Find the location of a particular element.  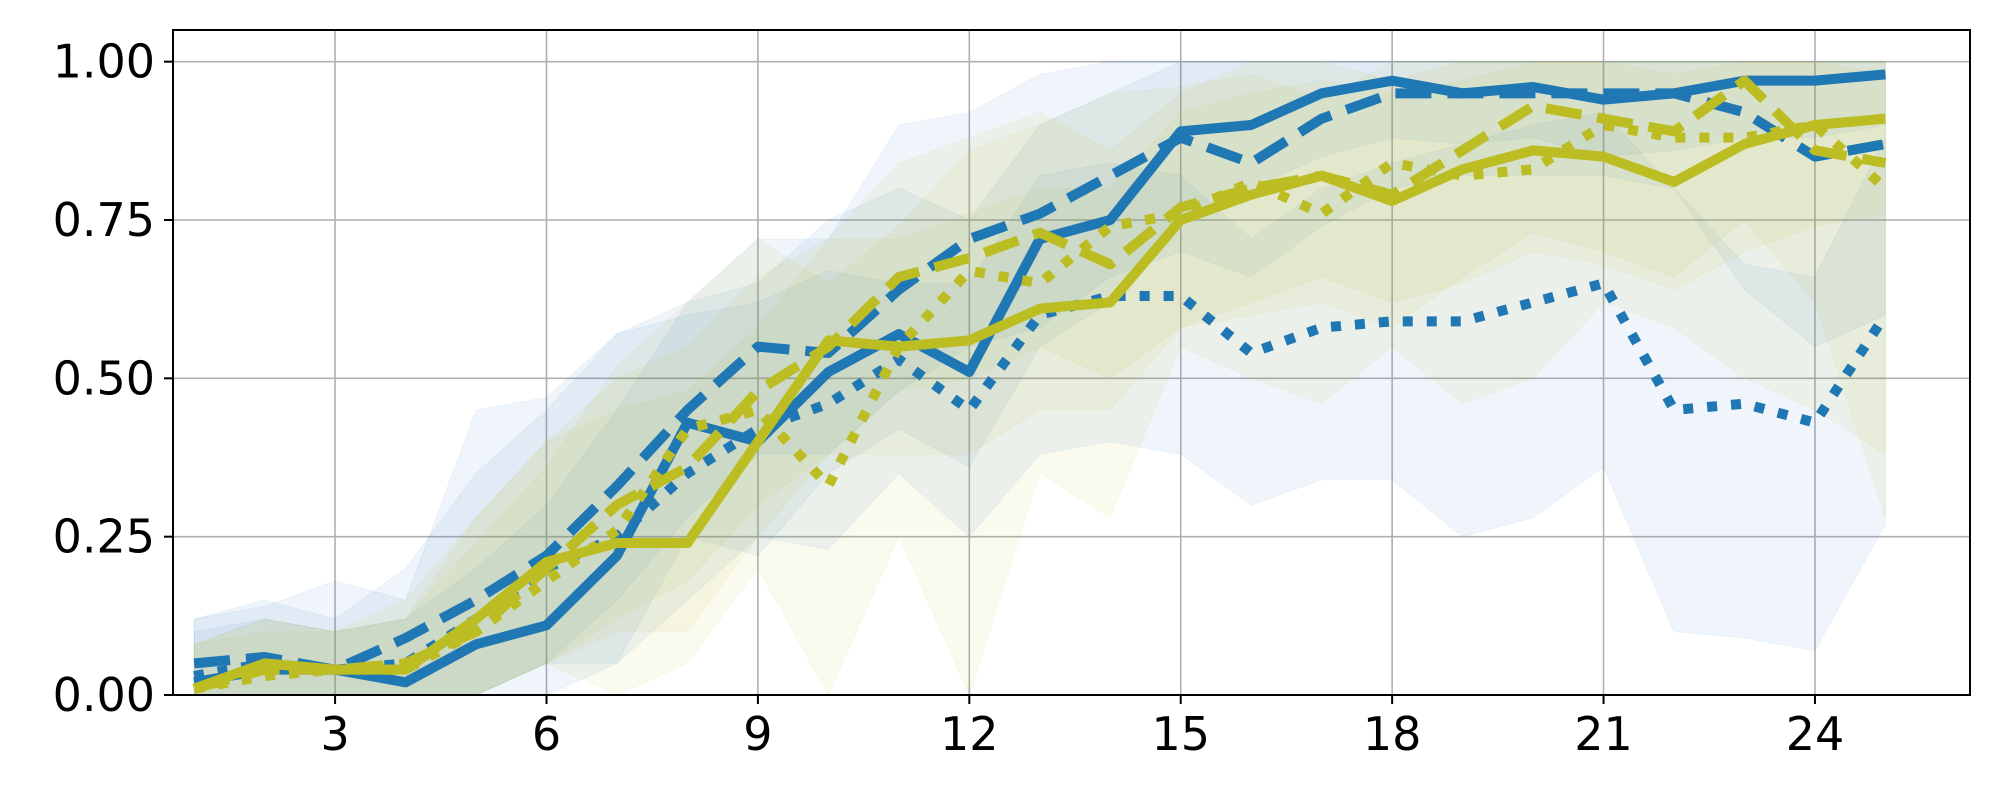

y-tick-label: 0.75 is located at coordinates (104, 220).